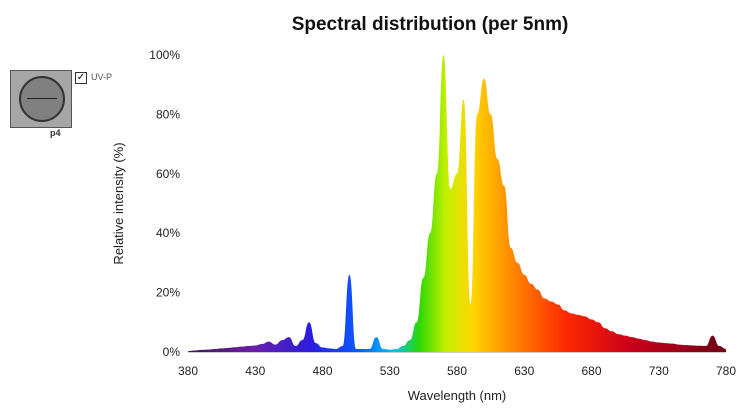  What do you see at coordinates (430, 24) in the screenshot?
I see `chart-title: Spectral distribution (per 5nm)` at bounding box center [430, 24].